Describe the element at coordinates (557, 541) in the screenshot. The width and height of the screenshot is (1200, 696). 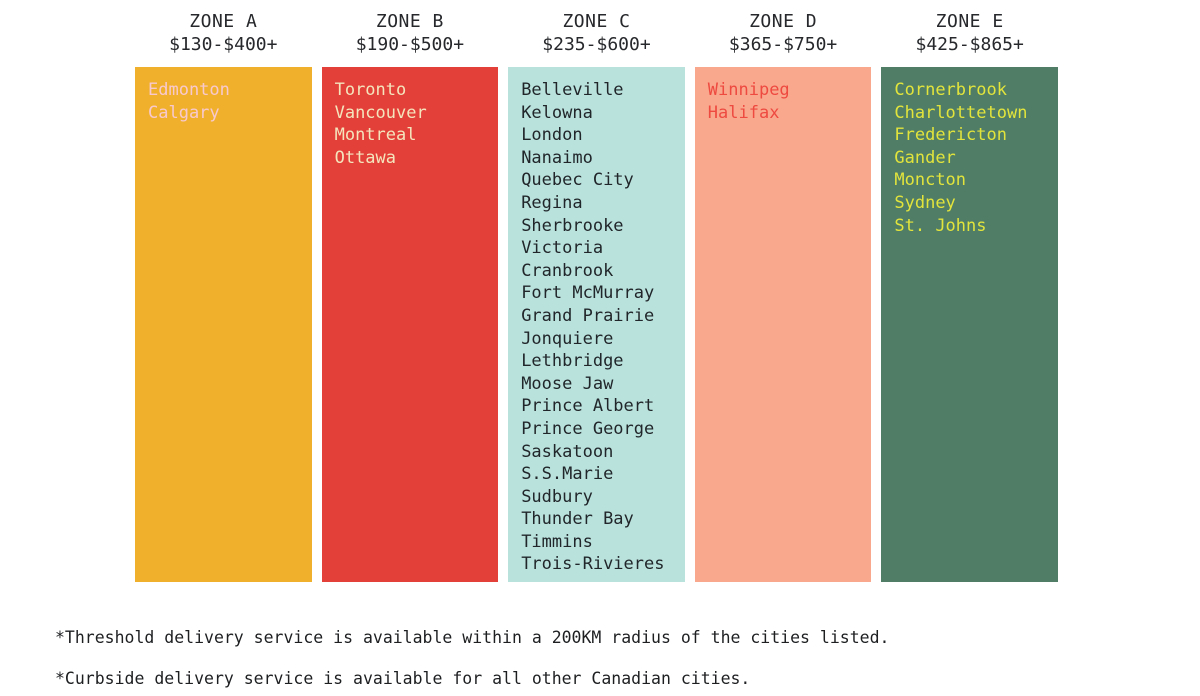
I see `city-label: Timmins` at that location.